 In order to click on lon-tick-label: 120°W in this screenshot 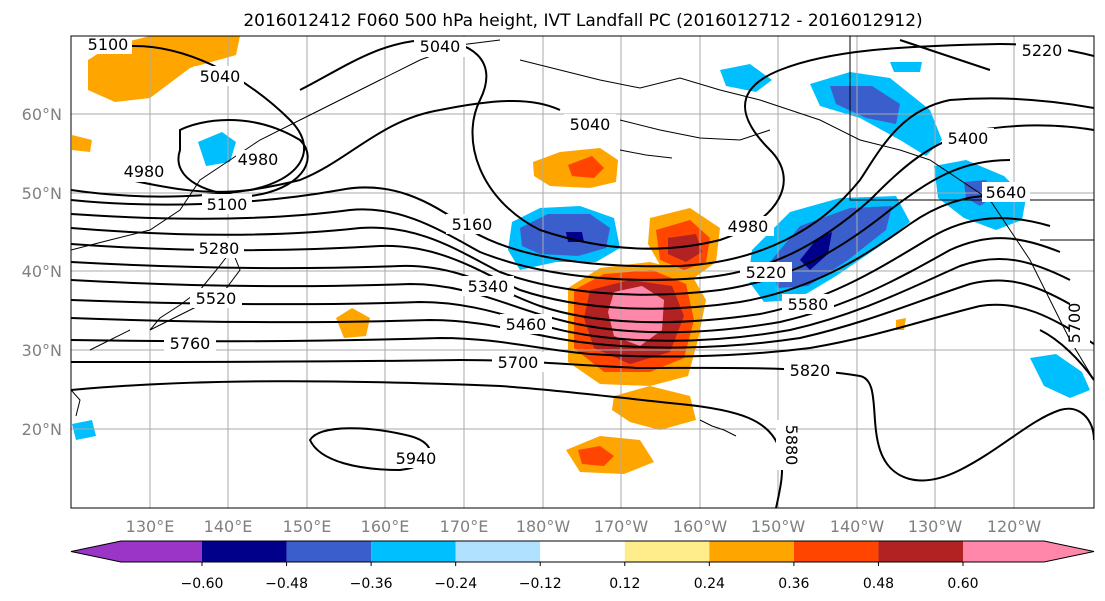, I will do `click(1014, 526)`.